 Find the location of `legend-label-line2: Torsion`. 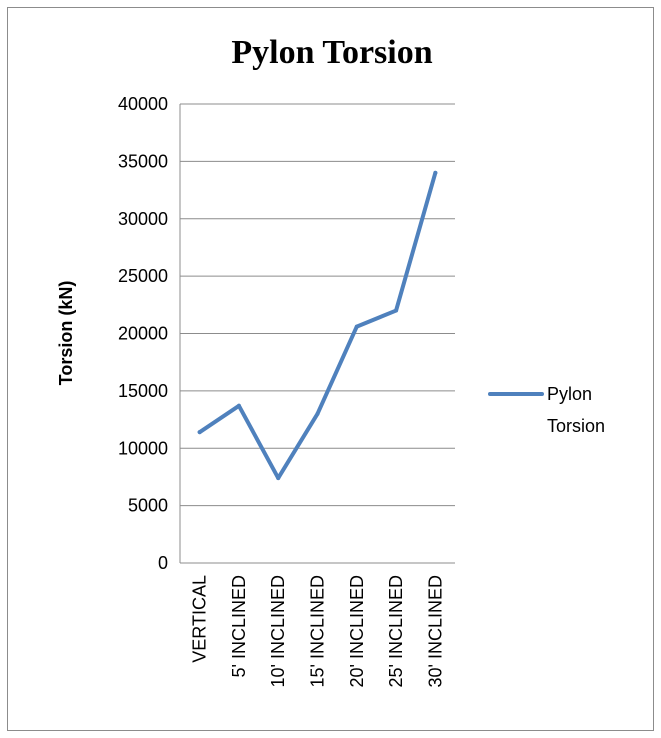

legend-label-line2: Torsion is located at coordinates (576, 426).